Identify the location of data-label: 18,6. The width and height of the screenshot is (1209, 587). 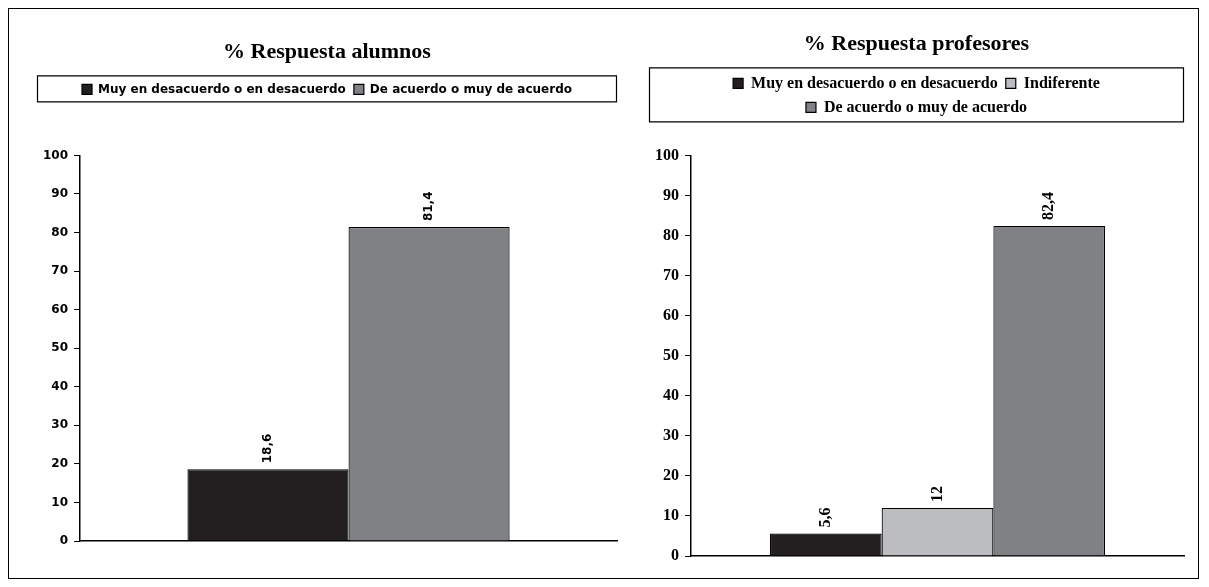
(267, 448).